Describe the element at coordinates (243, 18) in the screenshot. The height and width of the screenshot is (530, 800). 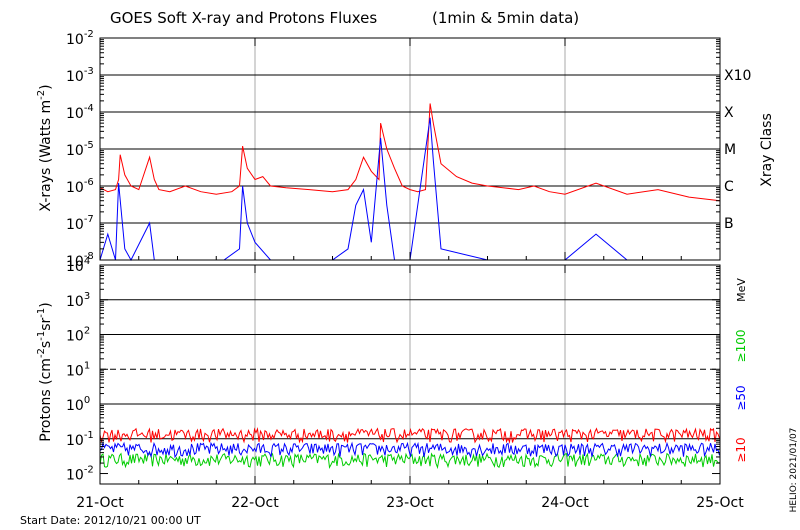
I see `chart-title: GOES Soft X-ray and Protons Fluxes` at that location.